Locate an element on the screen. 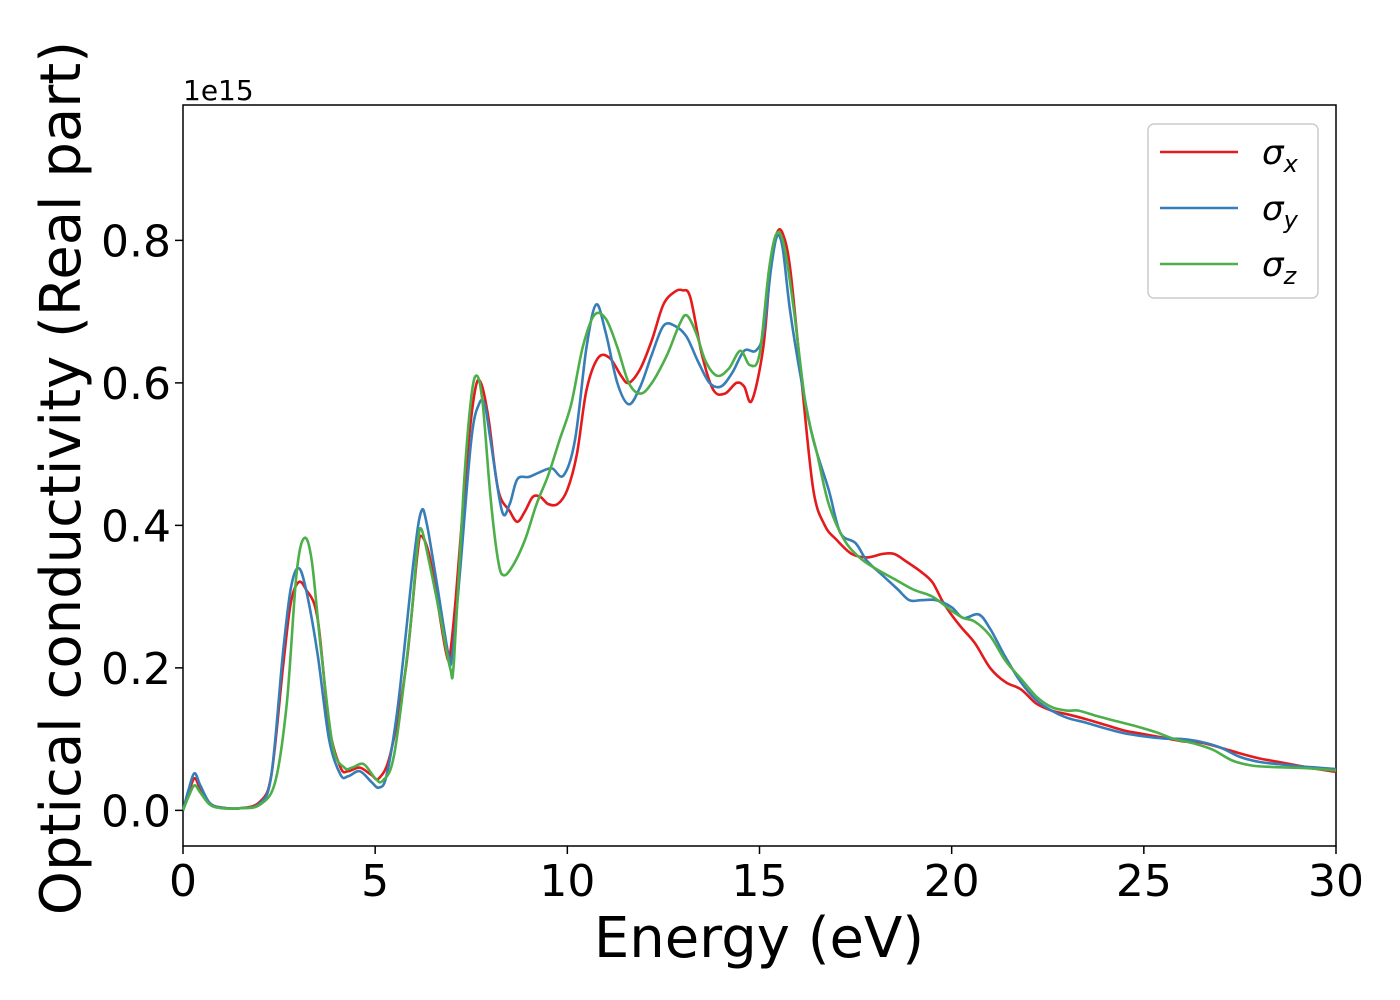 The height and width of the screenshot is (1000, 1400). y-tick-label: 0.8 is located at coordinates (136, 241).